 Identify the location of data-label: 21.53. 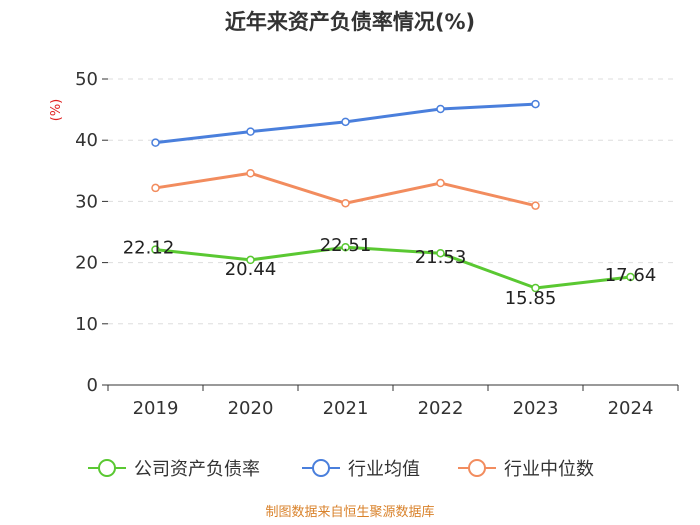
(441, 257).